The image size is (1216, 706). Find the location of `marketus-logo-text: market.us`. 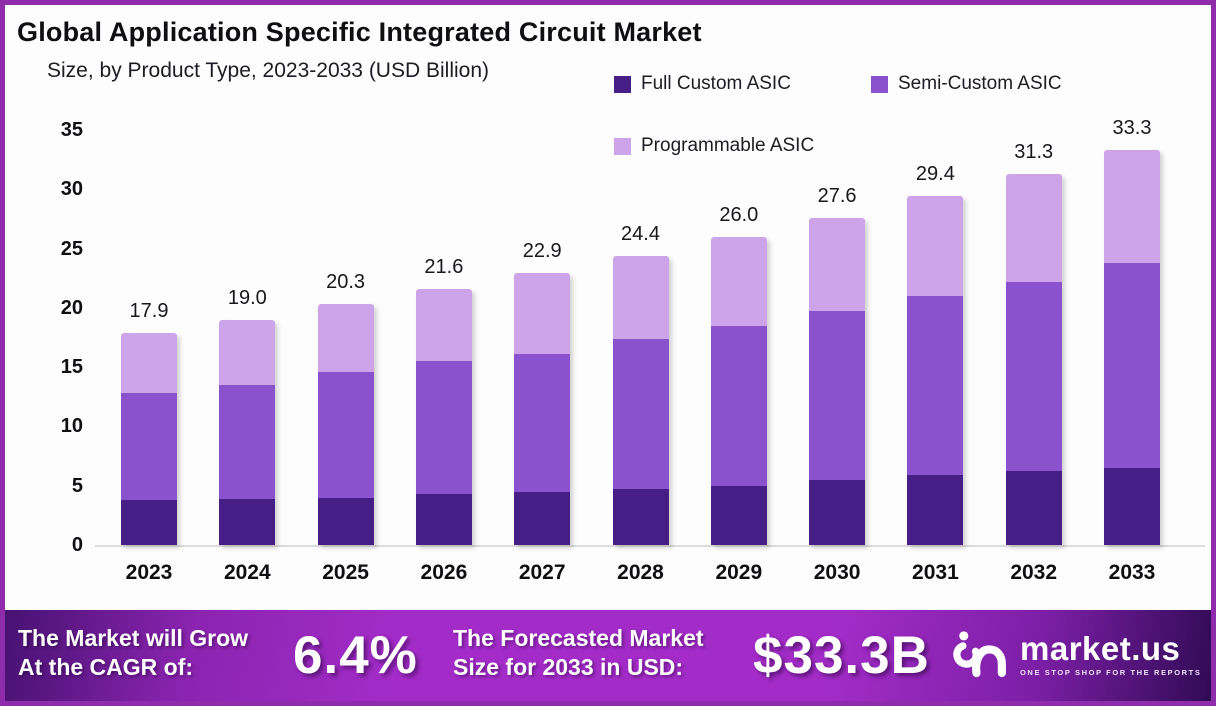

marketus-logo-text: market.us is located at coordinates (1100, 648).